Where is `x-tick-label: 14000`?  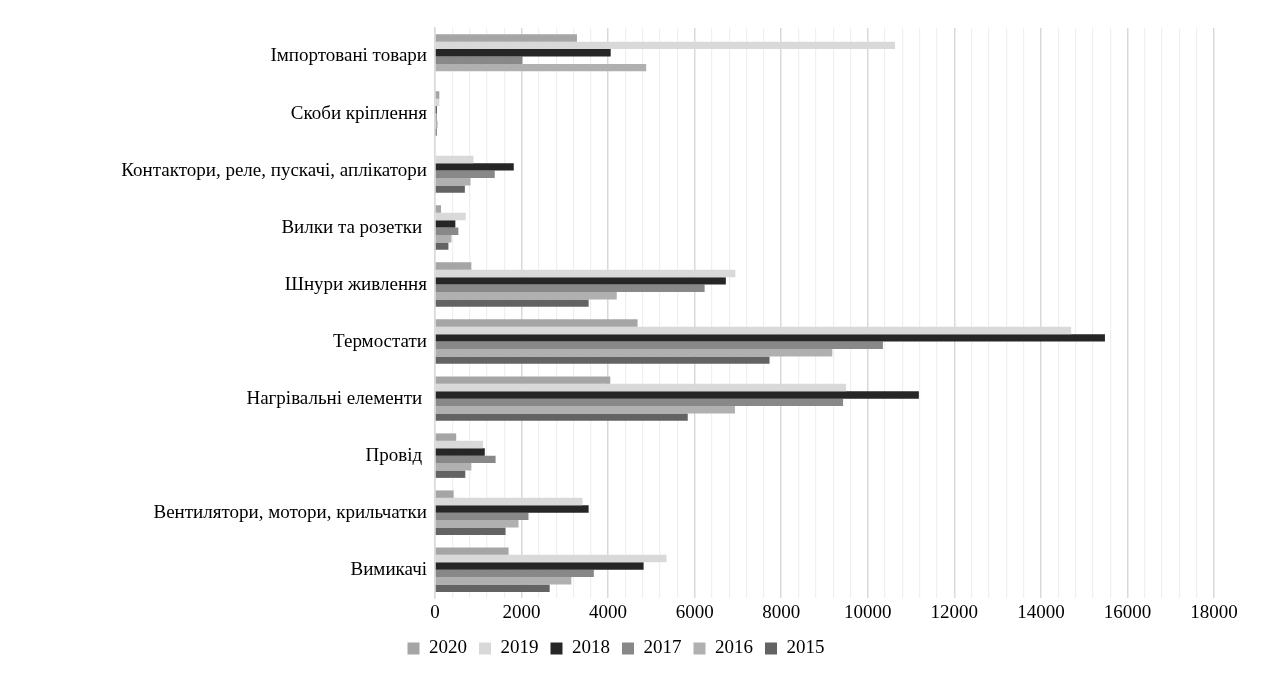 x-tick-label: 14000 is located at coordinates (1041, 611).